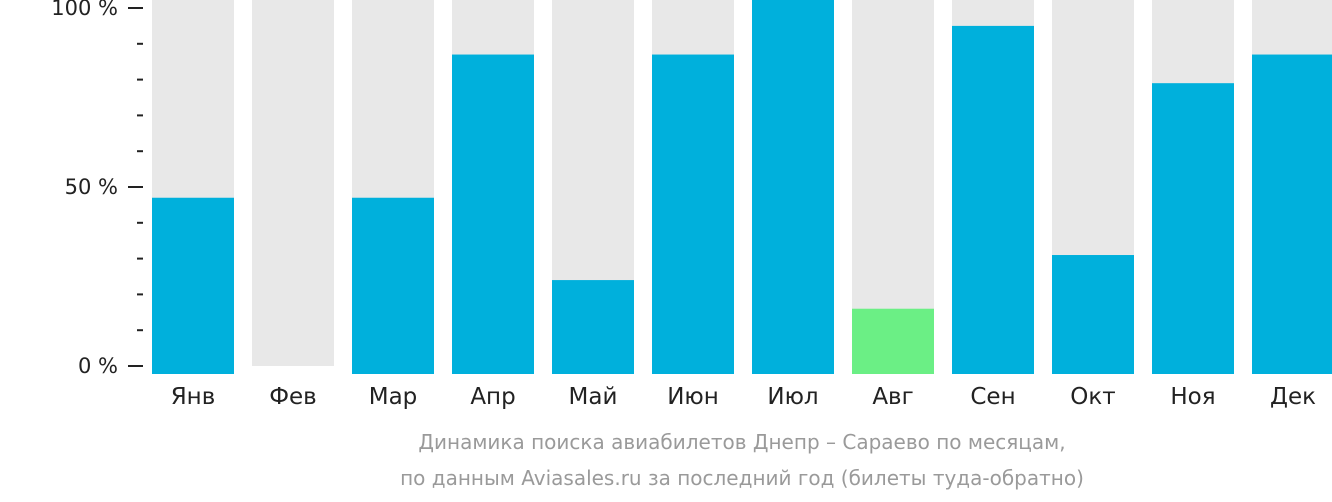 This screenshot has height=502, width=1332. Describe the element at coordinates (91, 187) in the screenshot. I see `y-tick-label: 50 %` at that location.